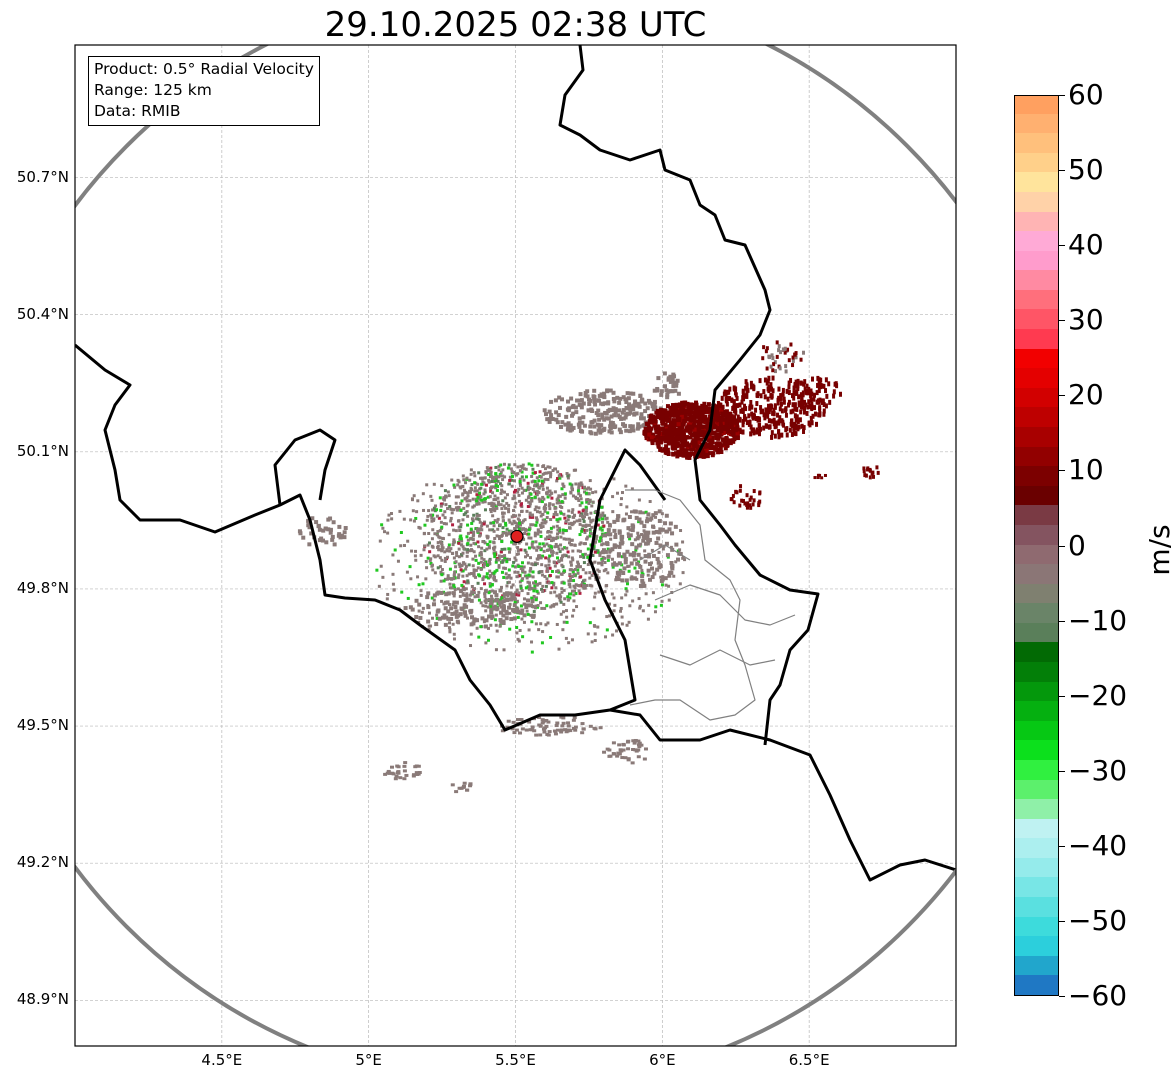 This screenshot has height=1081, width=1171. What do you see at coordinates (1036, 926) in the screenshot?
I see `colorbar-segment` at bounding box center [1036, 926].